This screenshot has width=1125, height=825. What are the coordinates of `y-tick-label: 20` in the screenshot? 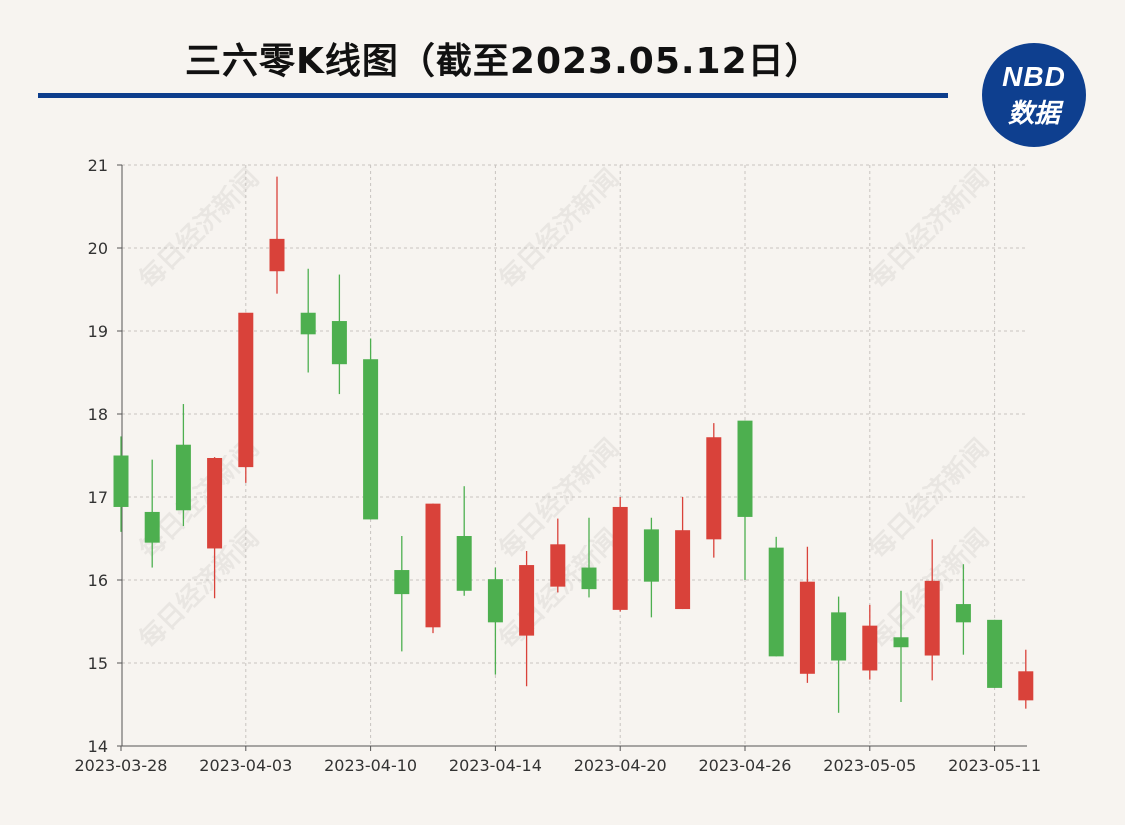 It's located at (98, 248).